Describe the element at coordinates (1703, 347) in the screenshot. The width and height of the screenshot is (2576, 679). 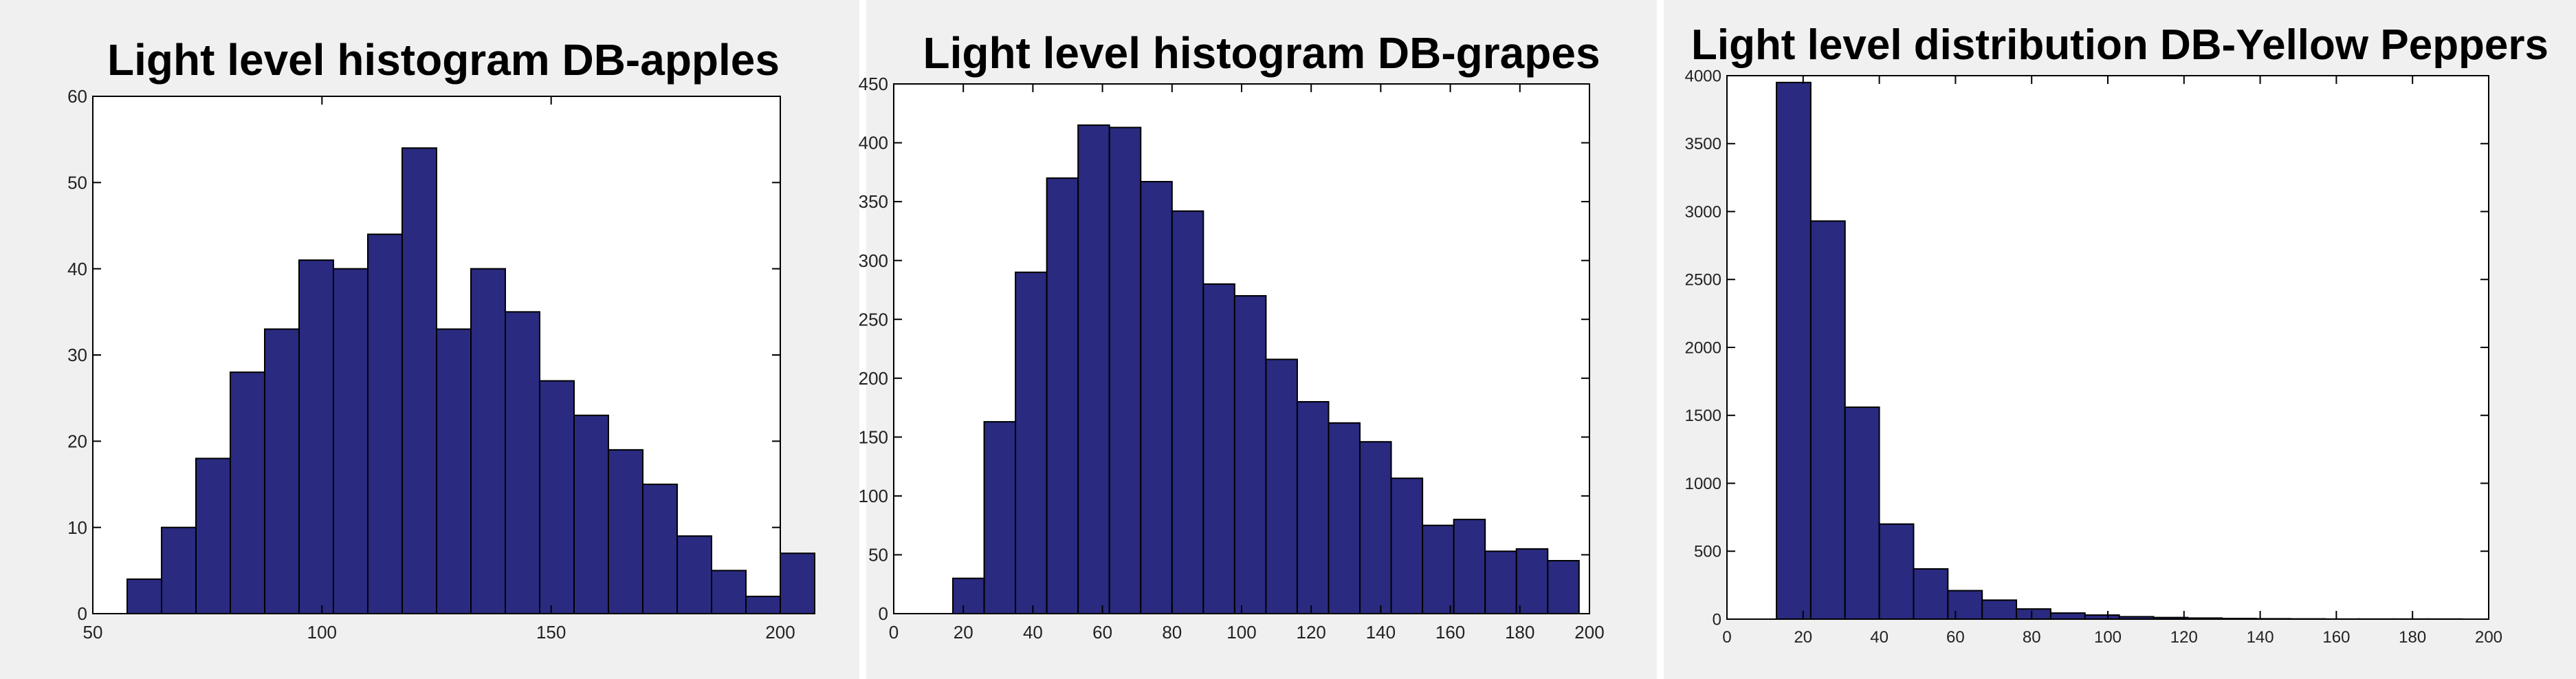
I see `y-tick-label: 2000` at that location.